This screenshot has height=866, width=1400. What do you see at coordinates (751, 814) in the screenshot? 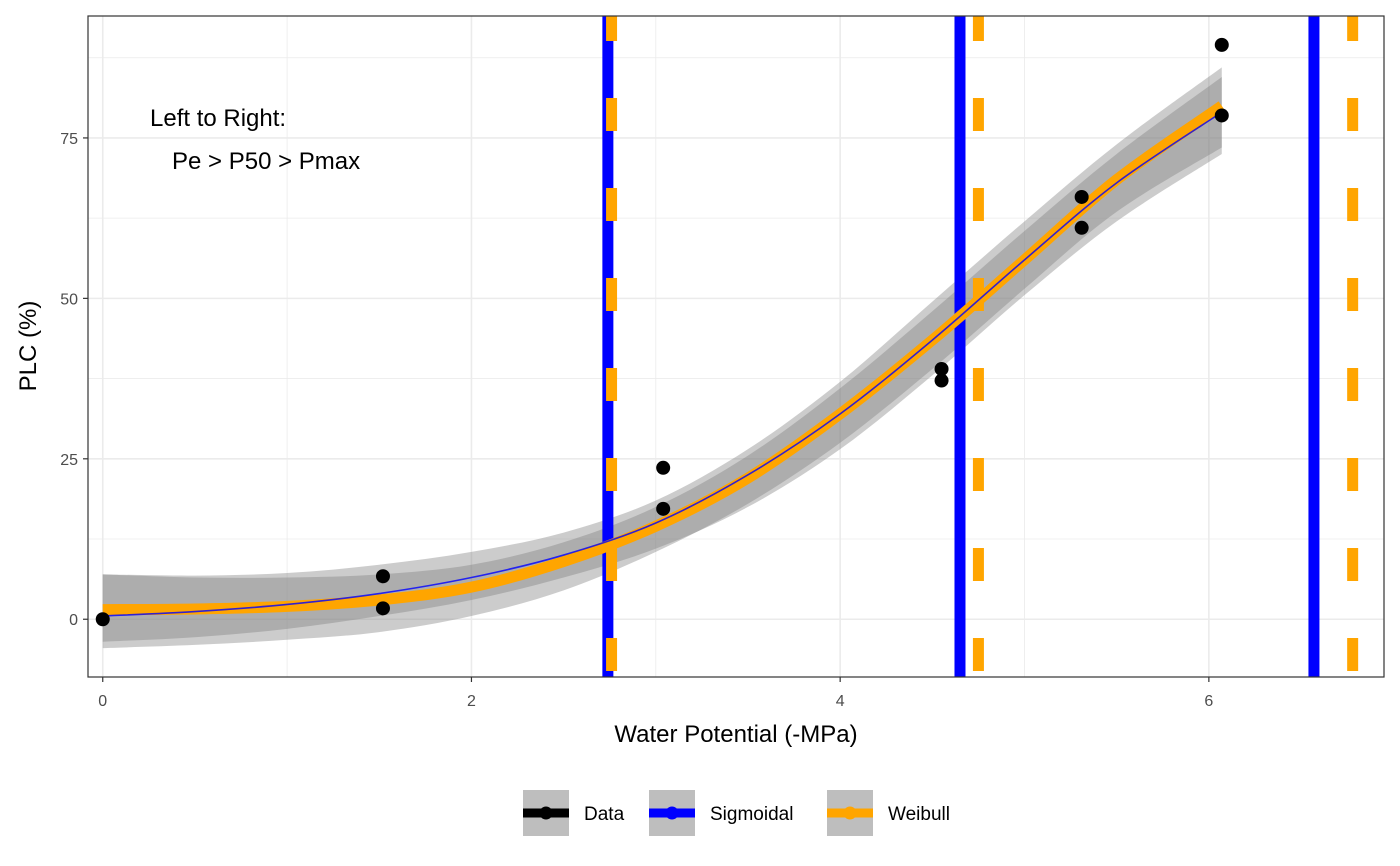
I see `legend-label-sigmoidal: Sigmoidal` at bounding box center [751, 814].